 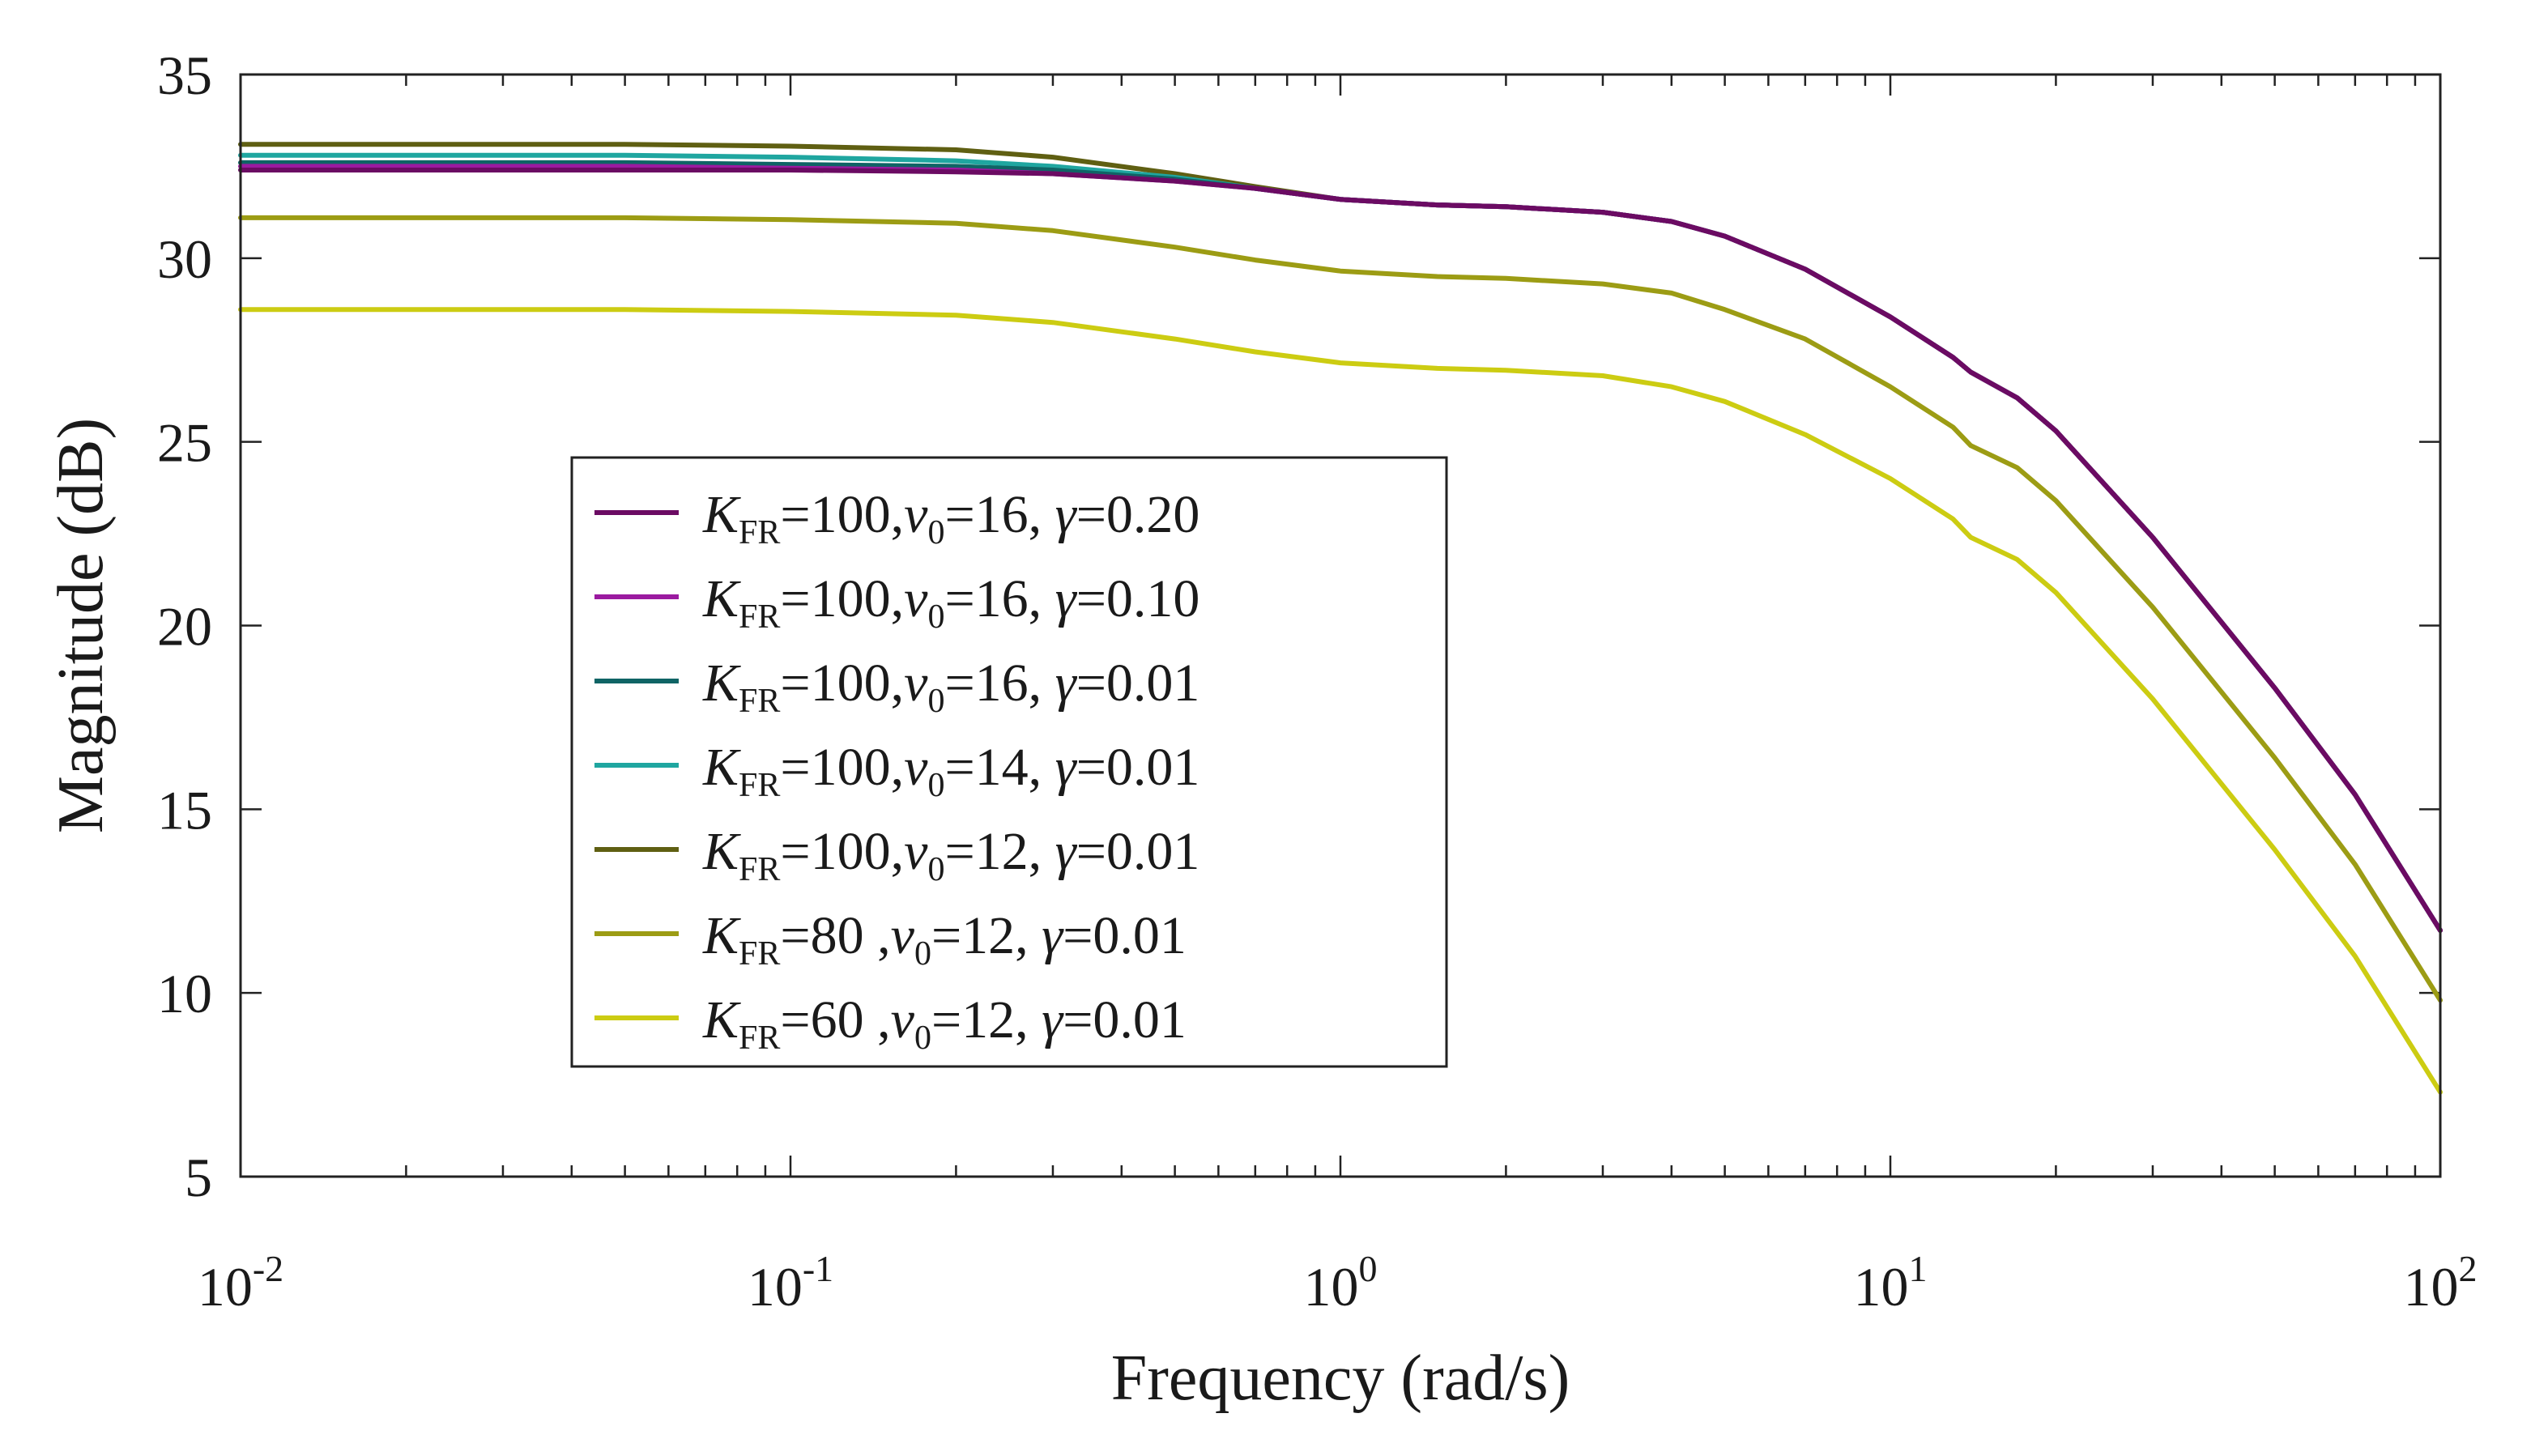 I want to click on legend-label-1: KFR=100,v0=16, γ=0.20, so click(x=950, y=518).